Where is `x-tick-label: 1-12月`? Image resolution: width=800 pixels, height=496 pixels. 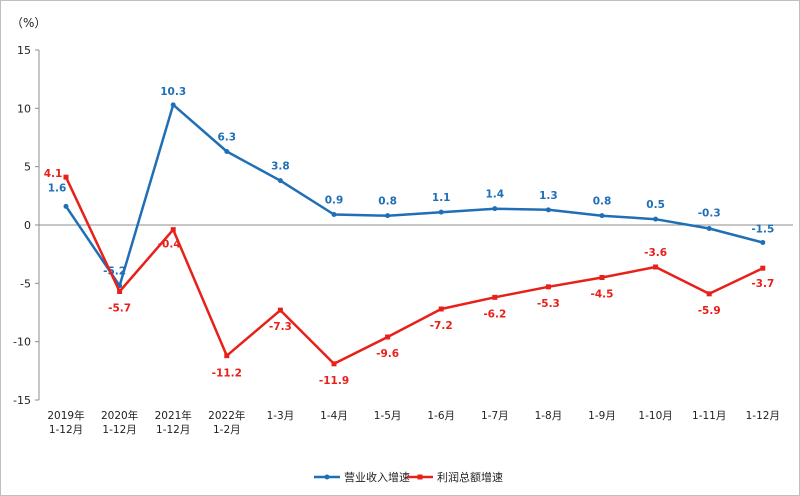
x-tick-label: 1-12月 is located at coordinates (763, 416).